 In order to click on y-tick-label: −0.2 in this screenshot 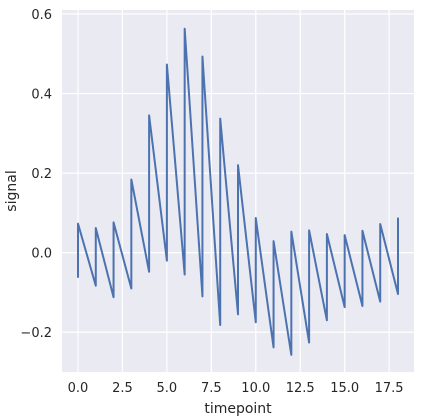, I will do `click(36, 333)`.